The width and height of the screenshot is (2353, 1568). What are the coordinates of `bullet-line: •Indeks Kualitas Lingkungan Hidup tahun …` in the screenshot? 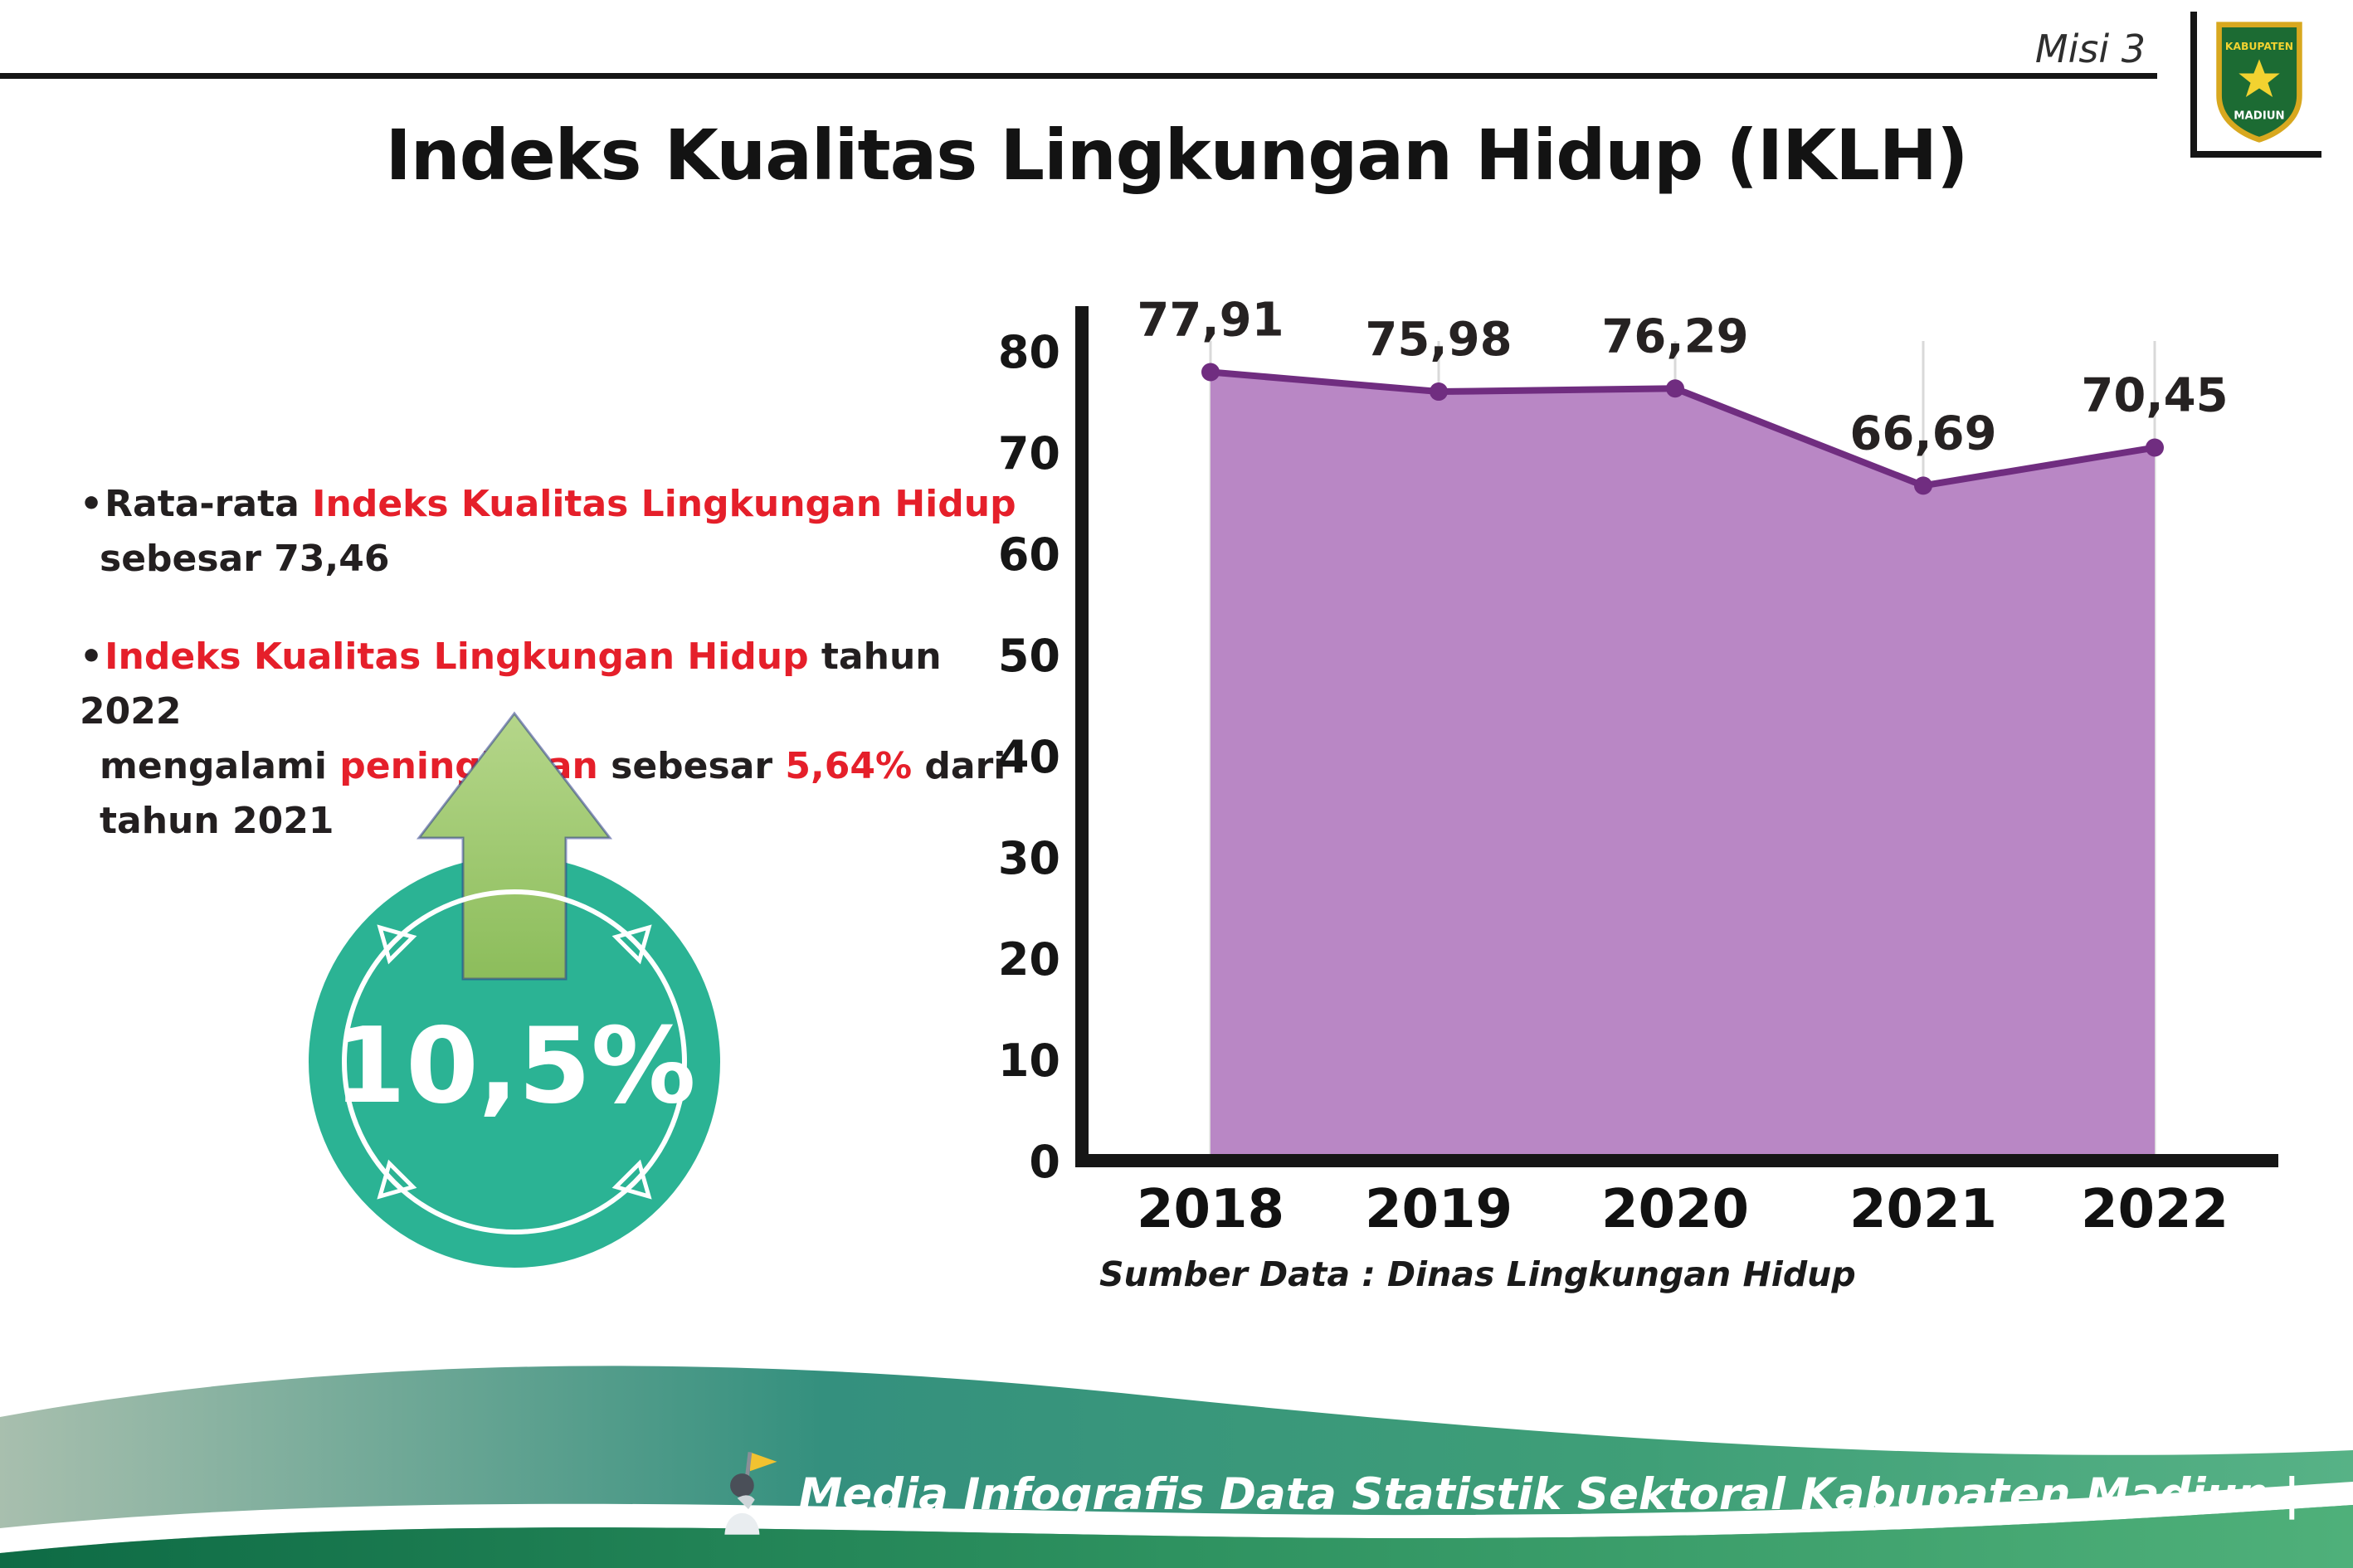 It's located at (548, 684).